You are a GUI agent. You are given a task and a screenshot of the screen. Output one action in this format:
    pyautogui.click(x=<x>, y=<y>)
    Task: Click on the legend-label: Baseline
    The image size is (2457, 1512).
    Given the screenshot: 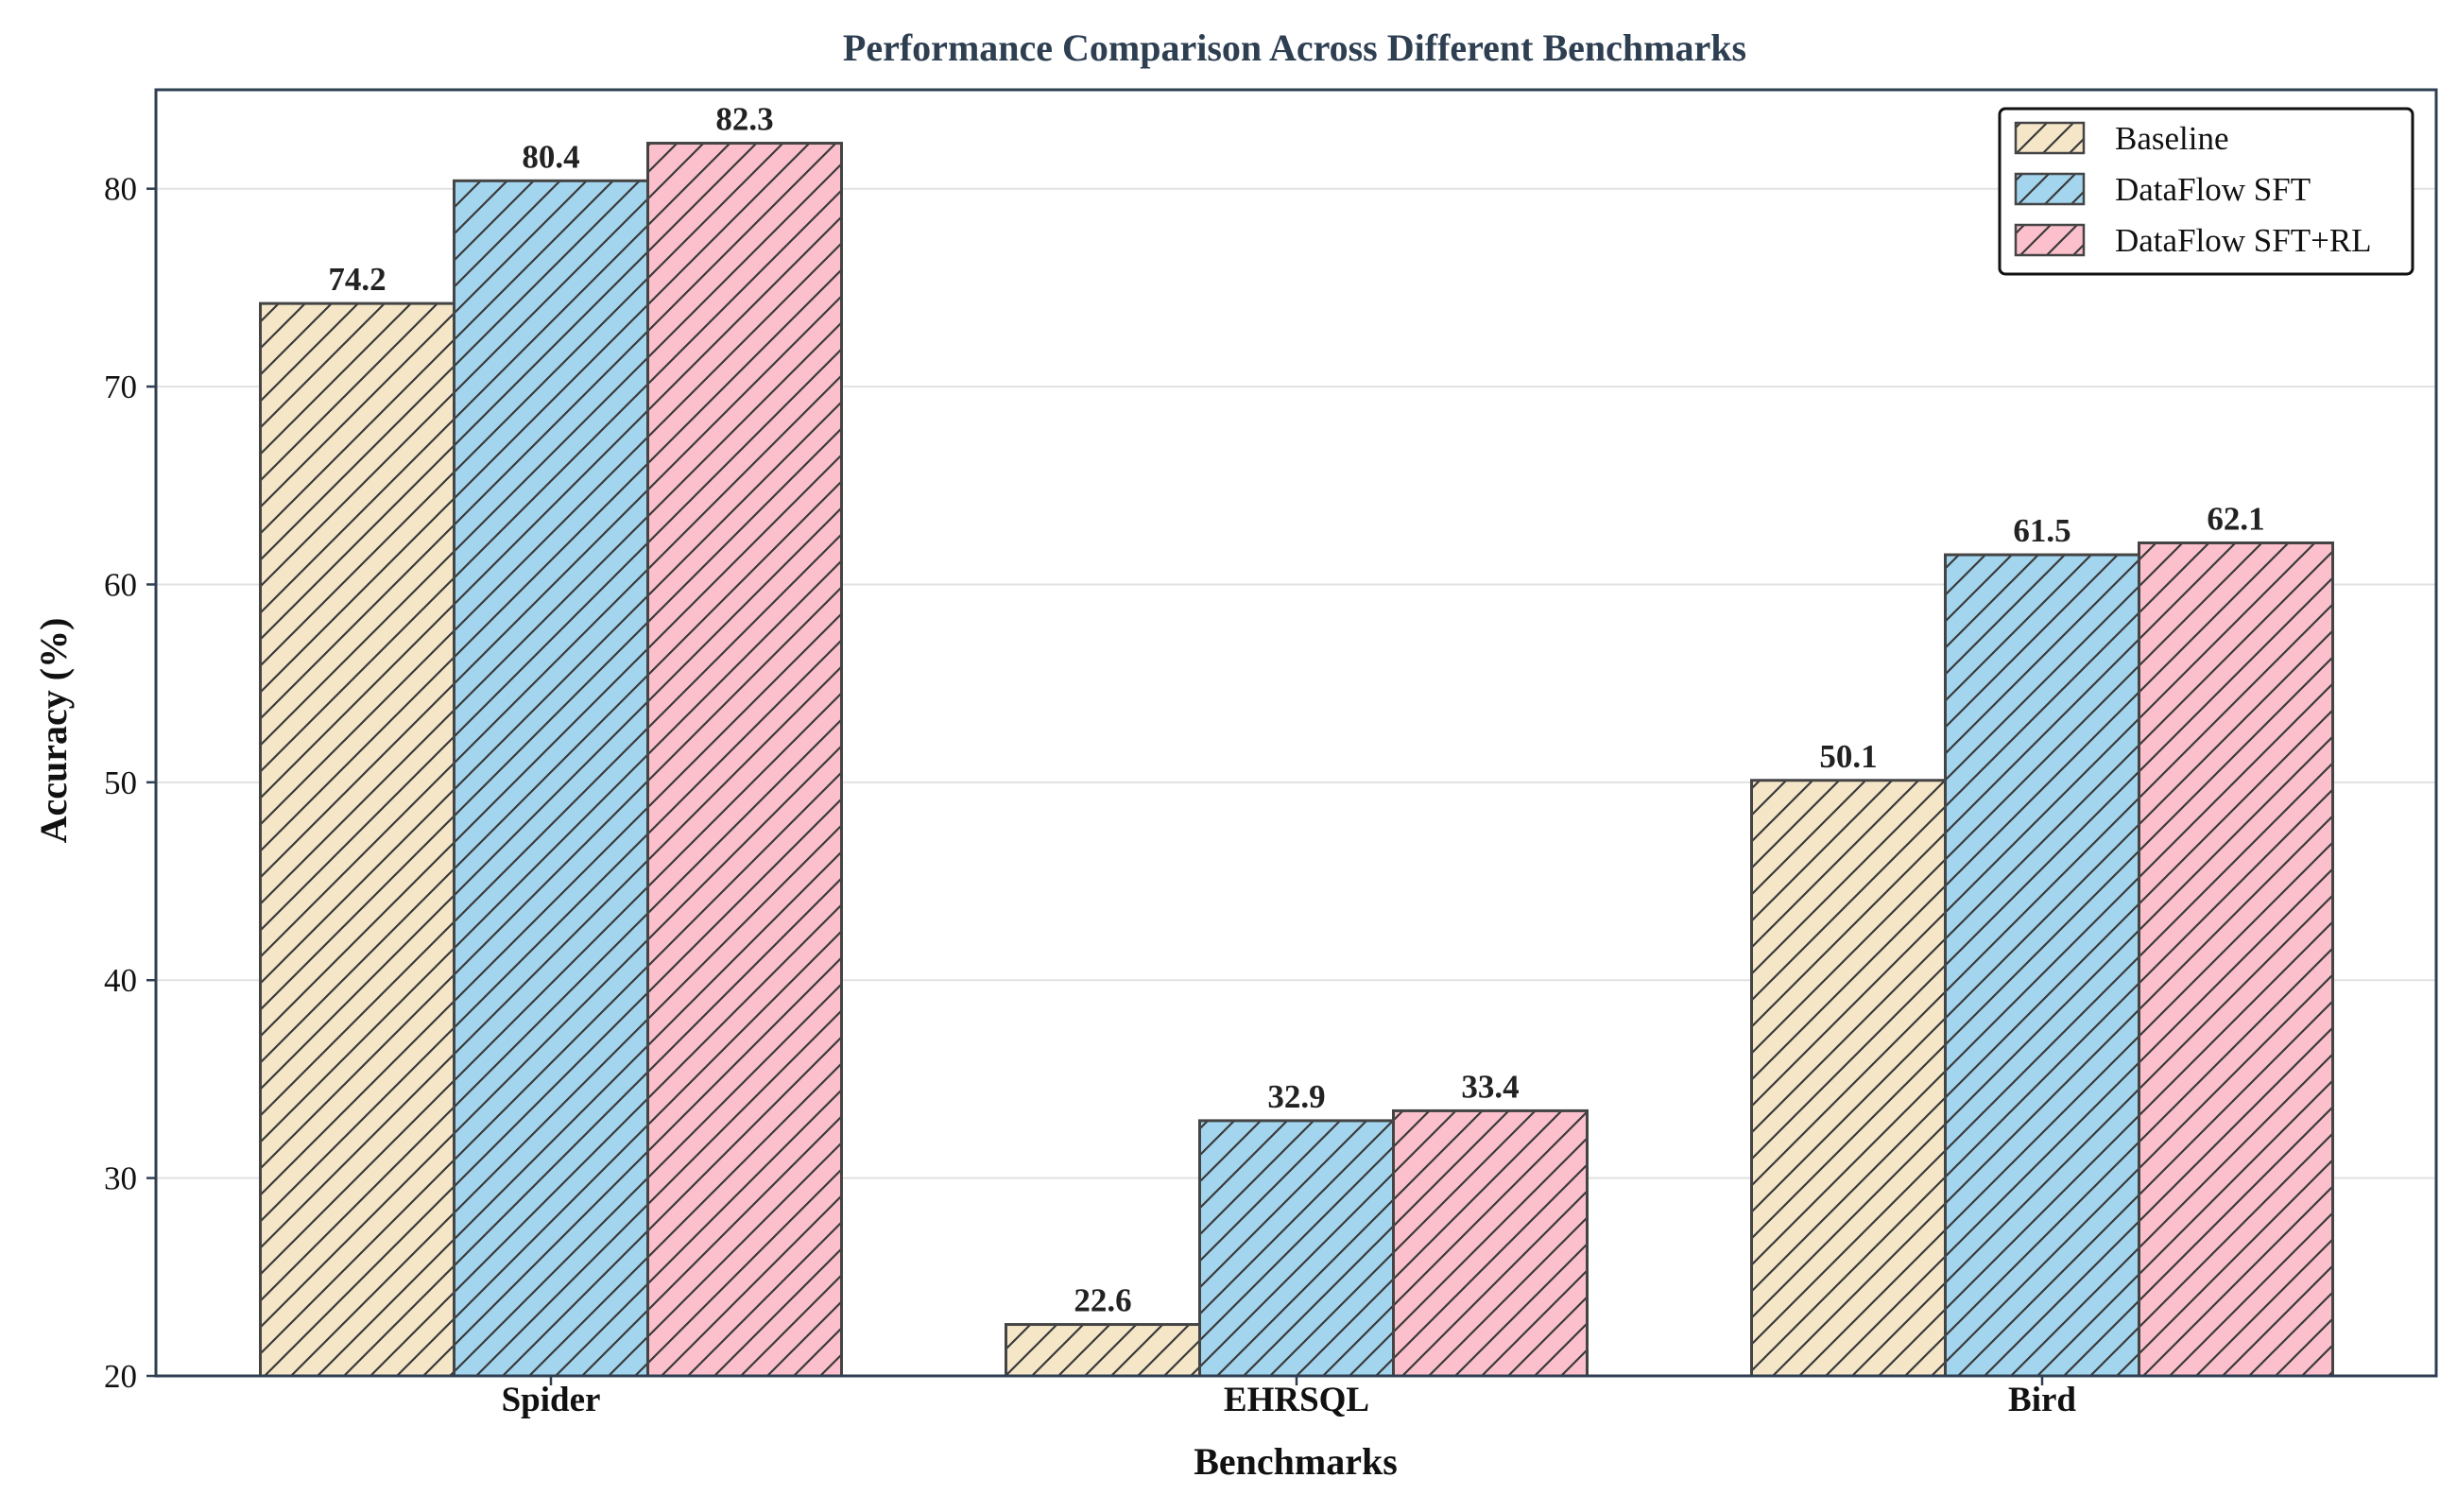 What is the action you would take?
    pyautogui.click(x=2172, y=138)
    